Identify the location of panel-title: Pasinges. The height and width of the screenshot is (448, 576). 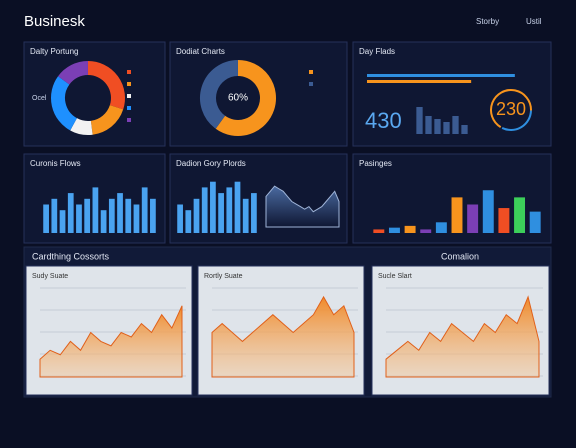
(375, 163).